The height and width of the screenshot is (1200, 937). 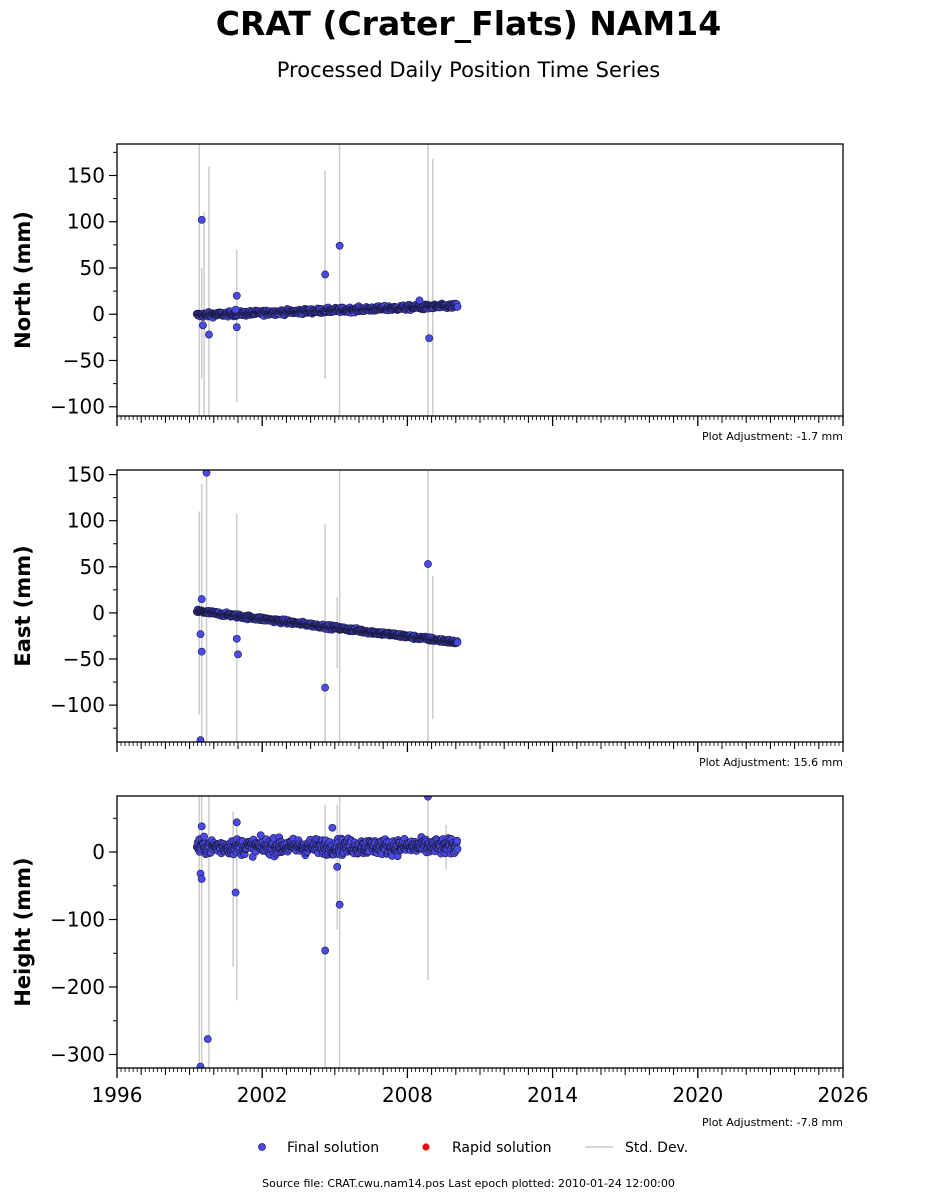 What do you see at coordinates (697, 1095) in the screenshot?
I see `xtick-label: 2020` at bounding box center [697, 1095].